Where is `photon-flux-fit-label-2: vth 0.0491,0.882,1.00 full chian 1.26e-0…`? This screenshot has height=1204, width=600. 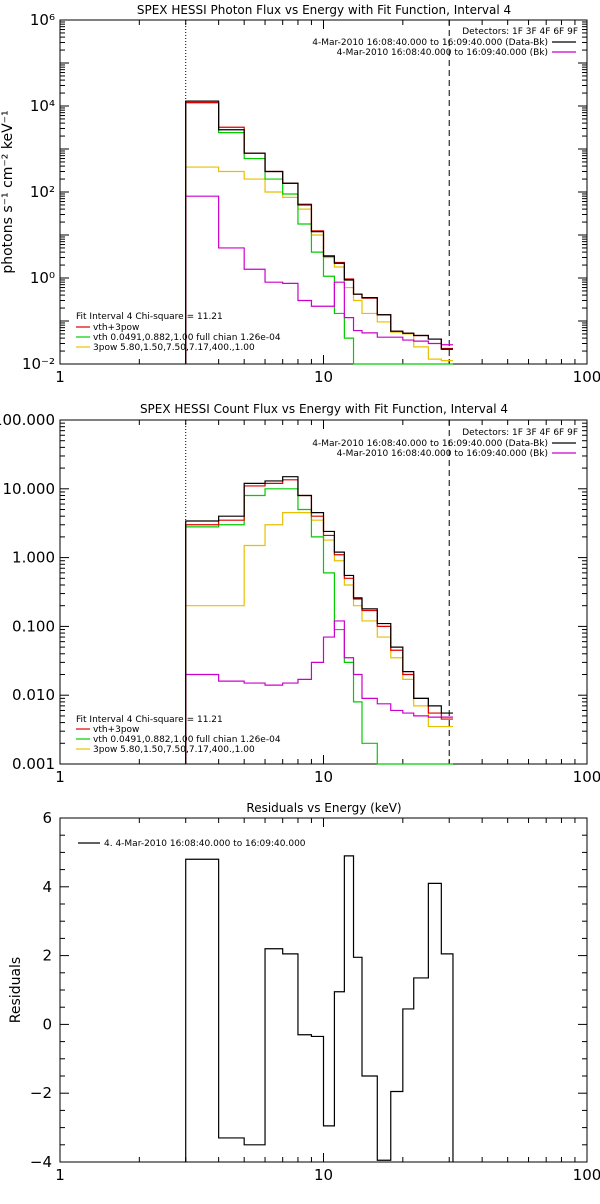
photon-flux-fit-label-2: vth 0.0491,0.882,1.00 full chian 1.26e-0… is located at coordinates (187, 338).